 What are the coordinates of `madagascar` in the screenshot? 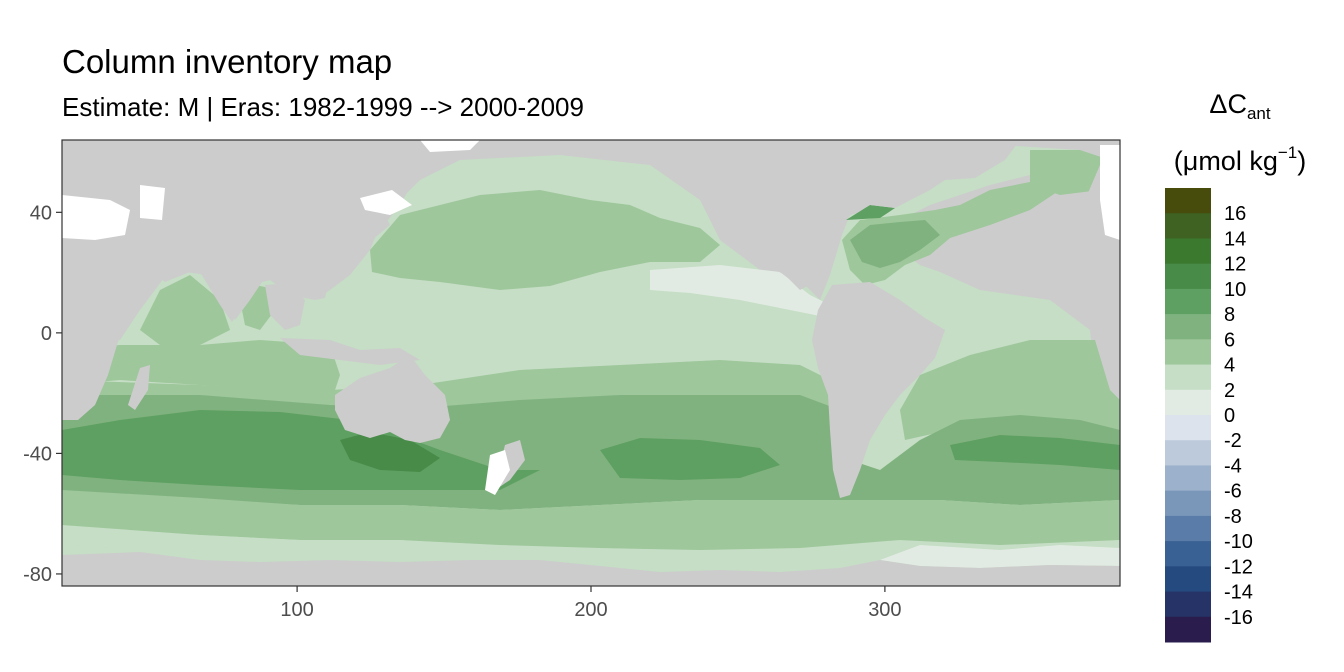 It's located at (139, 387).